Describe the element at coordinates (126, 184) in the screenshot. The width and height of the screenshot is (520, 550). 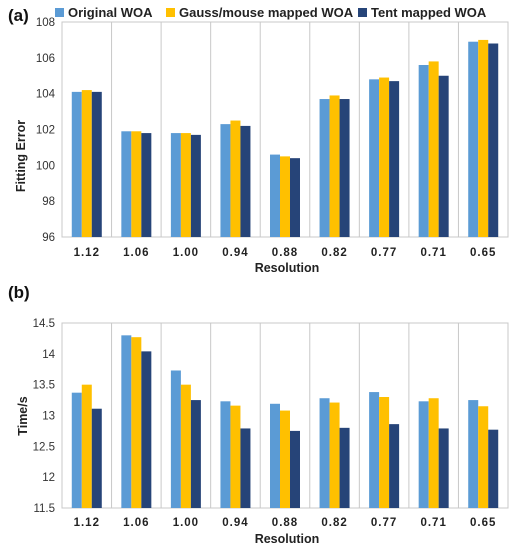
I see `bar-original-1.06` at that location.